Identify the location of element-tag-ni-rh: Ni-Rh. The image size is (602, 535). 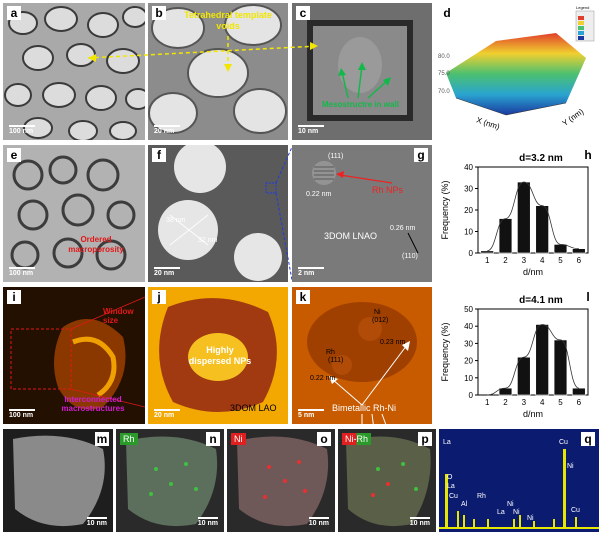
(357, 439).